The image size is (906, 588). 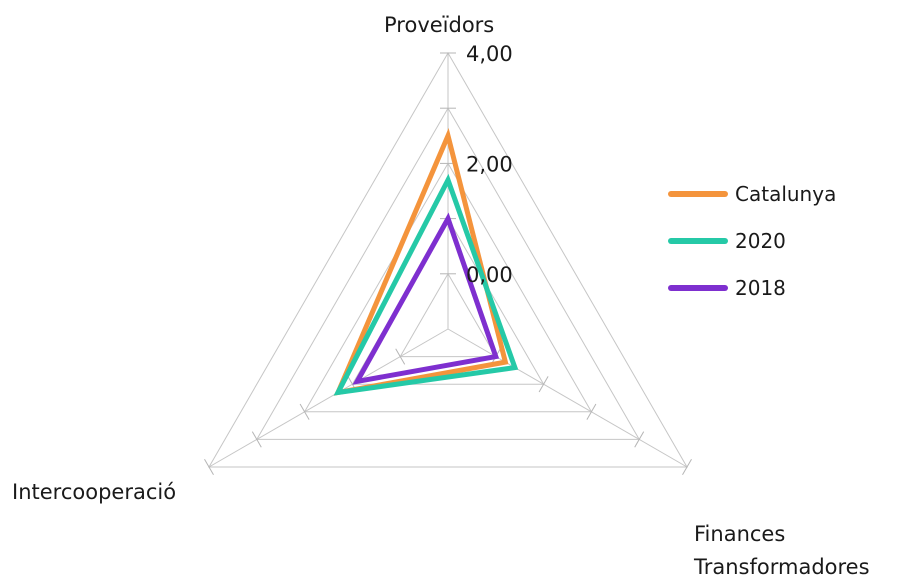 What do you see at coordinates (698, 287) in the screenshot?
I see `legend-swatch-2018` at bounding box center [698, 287].